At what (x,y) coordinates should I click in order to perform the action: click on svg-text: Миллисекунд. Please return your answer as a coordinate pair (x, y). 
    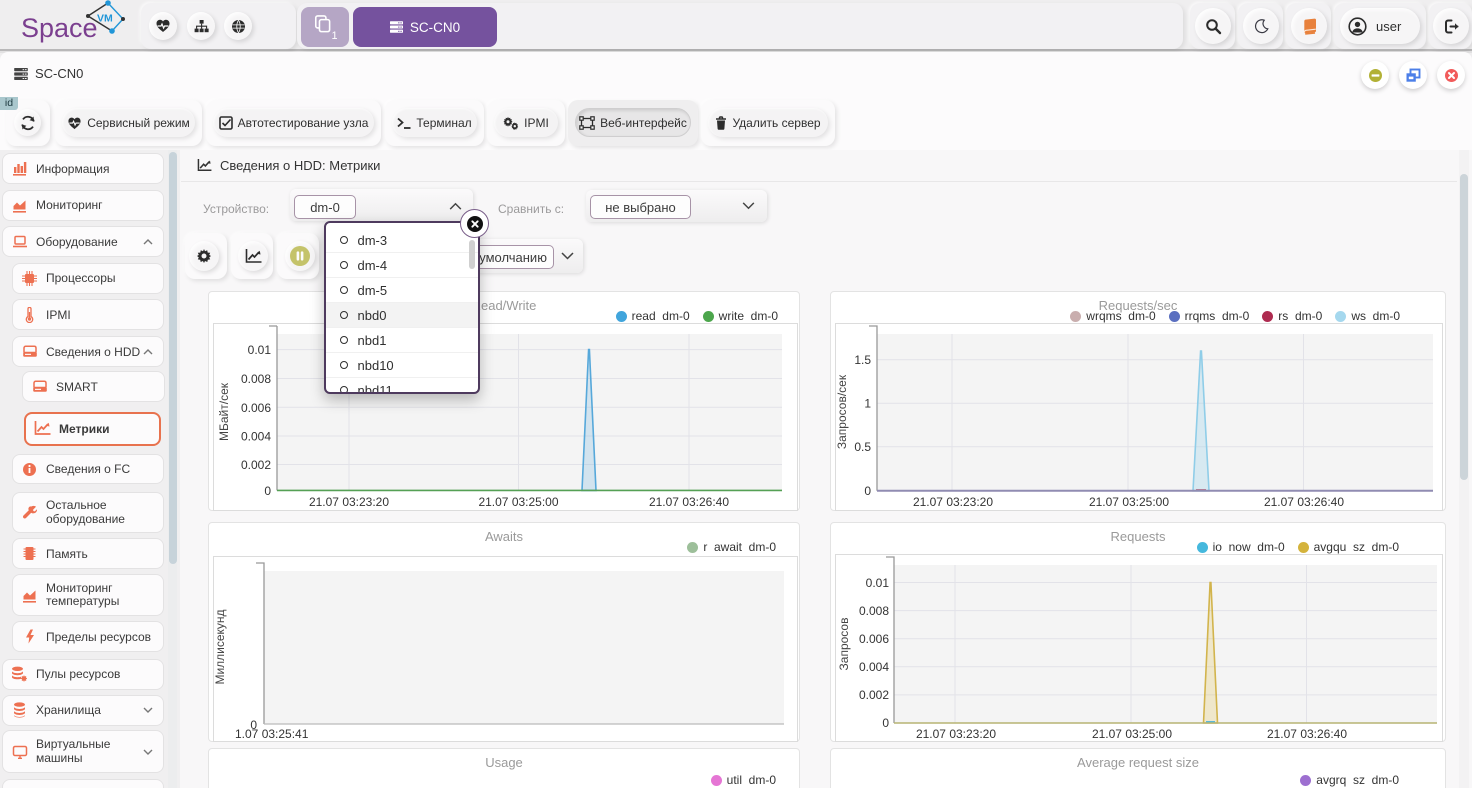
    Looking at the image, I should click on (220, 646).